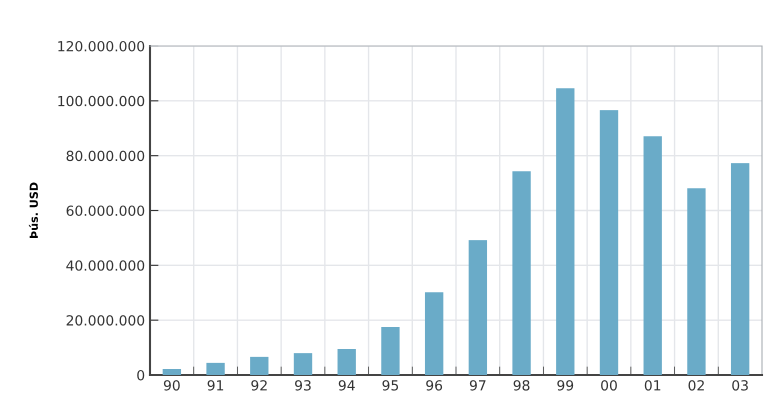 The width and height of the screenshot is (770, 415). What do you see at coordinates (105, 265) in the screenshot?
I see `y-tick-label: 40.000.000` at bounding box center [105, 265].